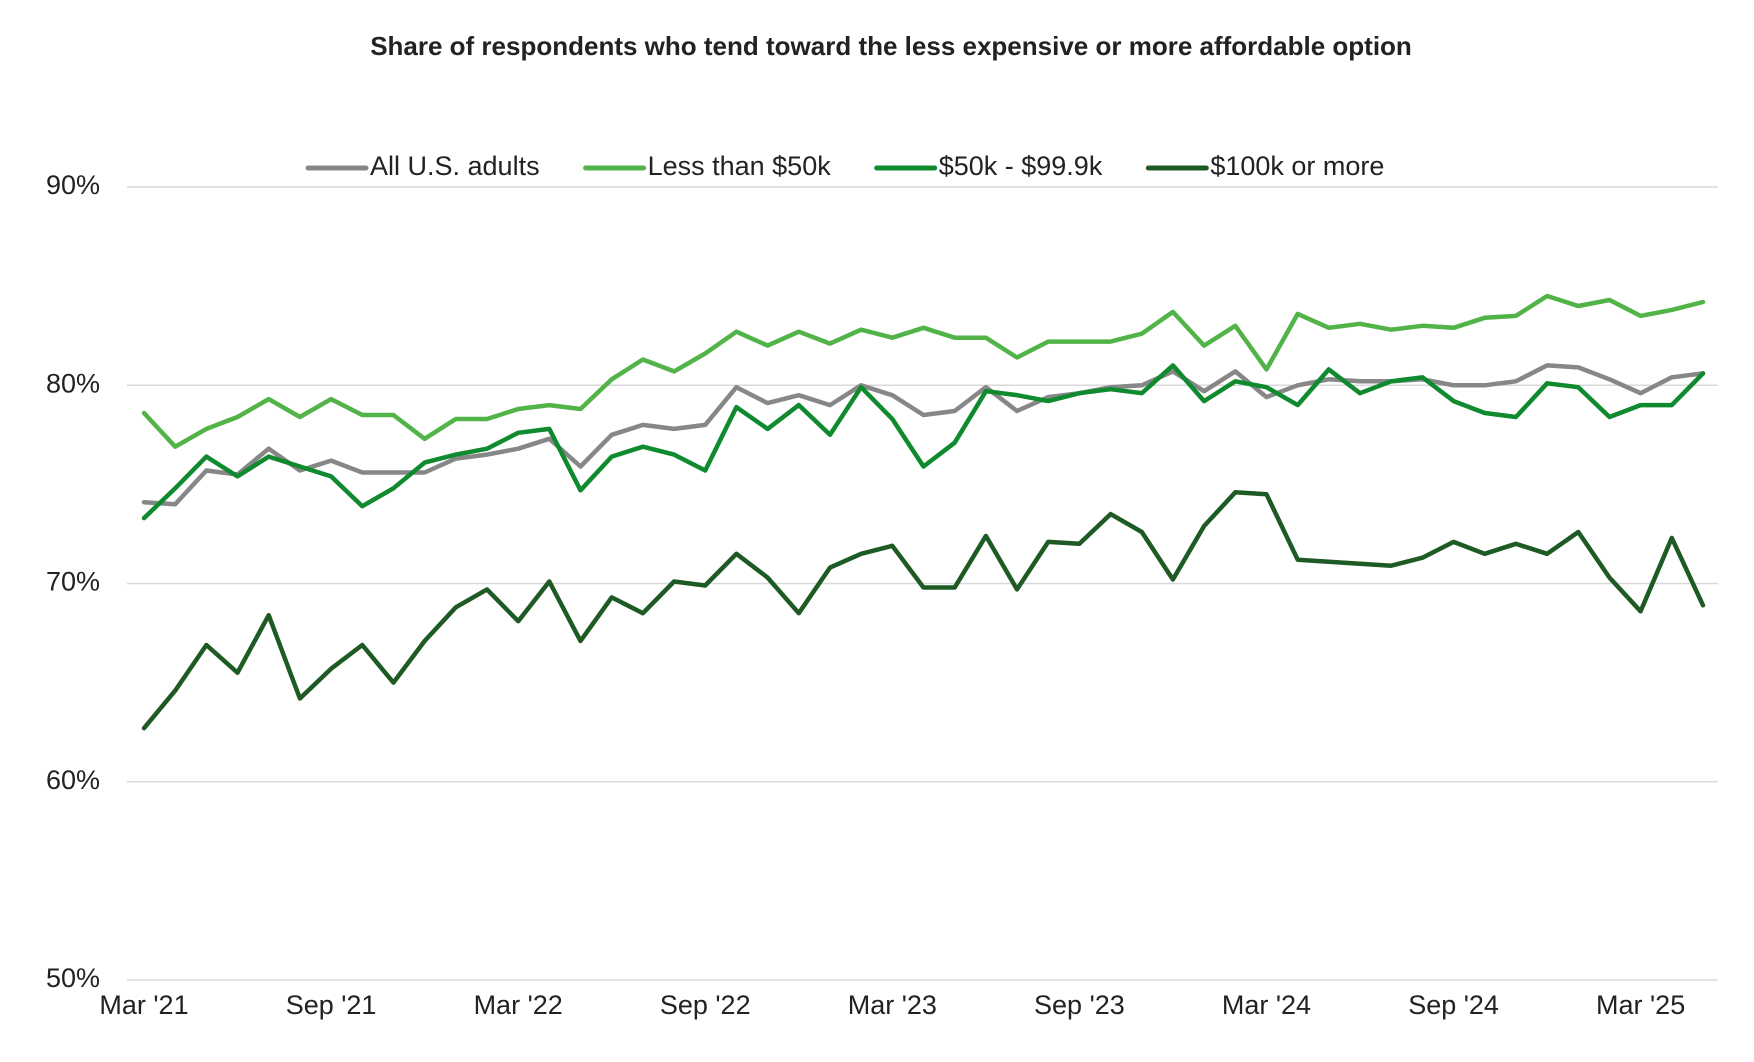 The image size is (1754, 1062). What do you see at coordinates (73, 780) in the screenshot?
I see `y-tick-label: 60%` at bounding box center [73, 780].